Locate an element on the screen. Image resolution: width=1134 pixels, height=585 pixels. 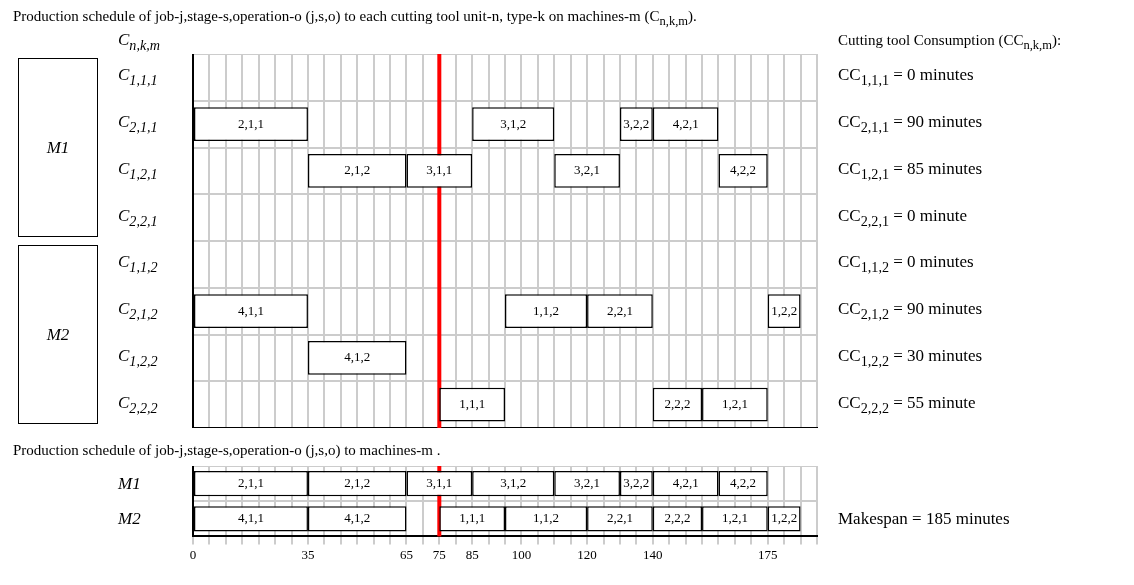
y-tick-label: C$_{2,1,2}$ is located at coordinates (138, 311).